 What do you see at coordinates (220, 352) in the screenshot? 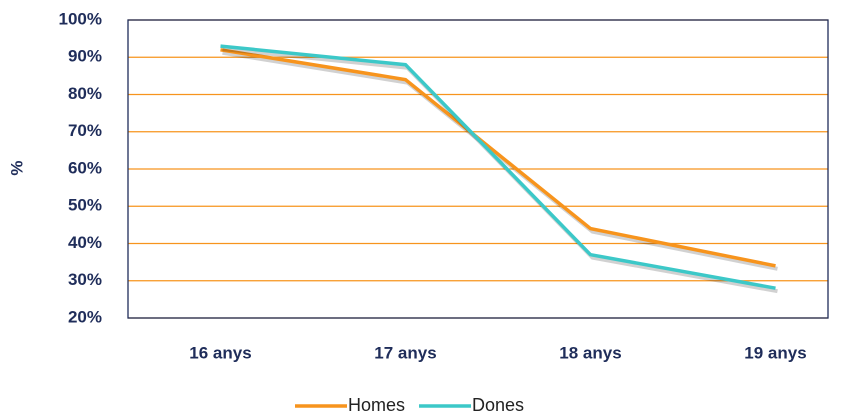
I see `x-tick-label: 16 anys` at bounding box center [220, 352].